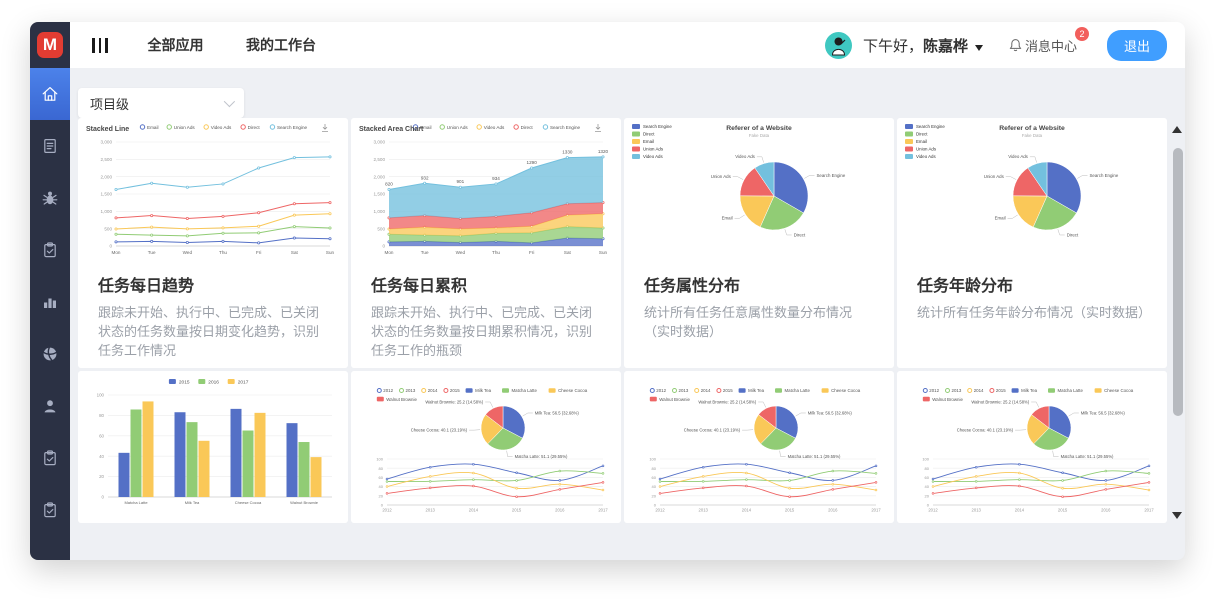 The width and height of the screenshot is (1232, 600). I want to click on card-title: 任务每日累积, so click(419, 286).